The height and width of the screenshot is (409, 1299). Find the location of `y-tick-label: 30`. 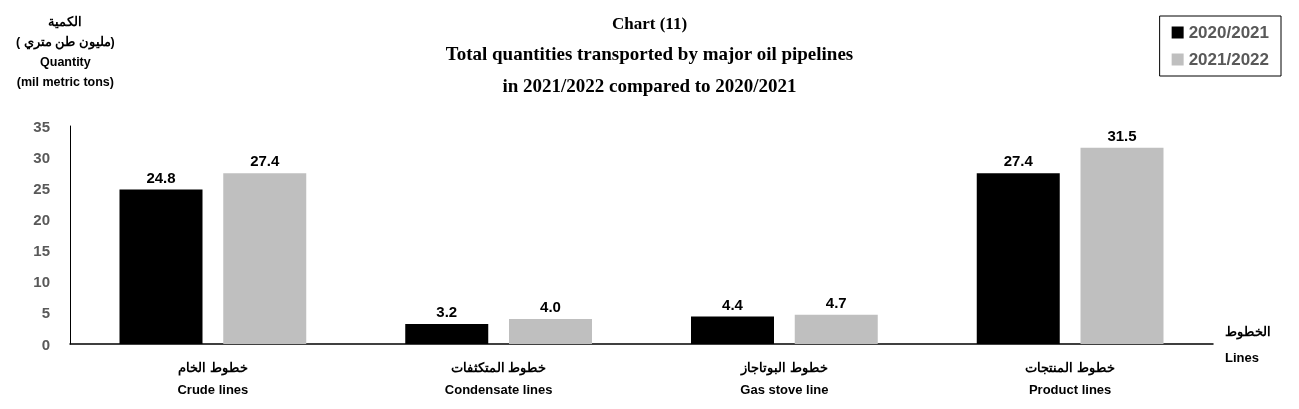

y-tick-label: 30 is located at coordinates (41, 157).